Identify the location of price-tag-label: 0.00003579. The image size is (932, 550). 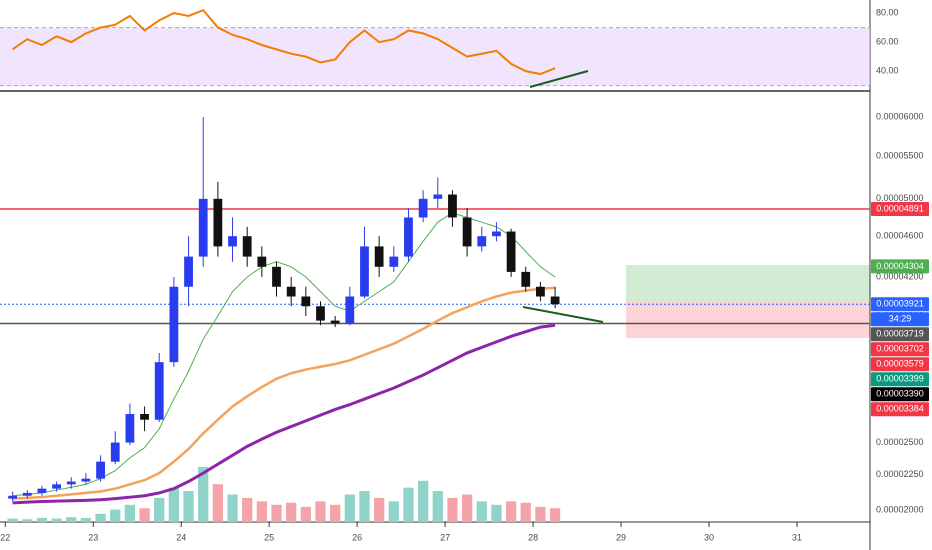
(900, 364).